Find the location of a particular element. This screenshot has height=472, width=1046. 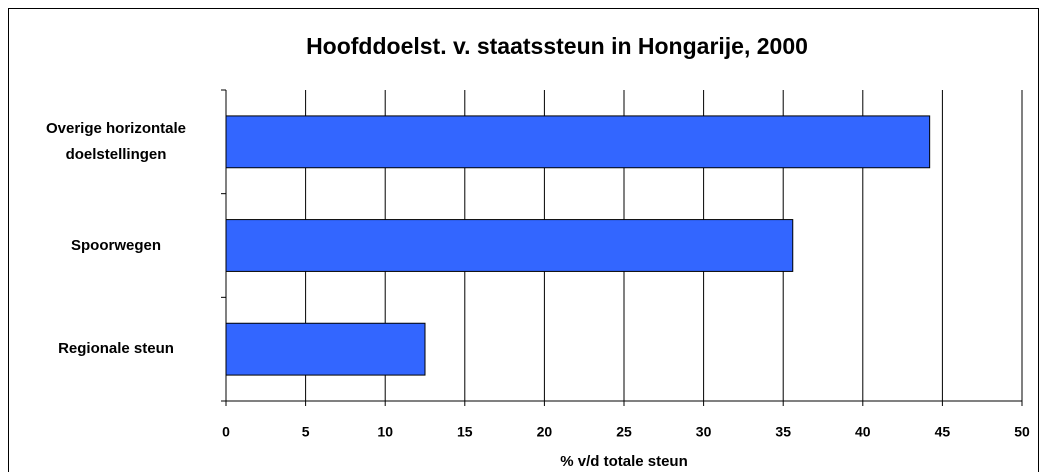

x-tick-label: 10 is located at coordinates (385, 432).